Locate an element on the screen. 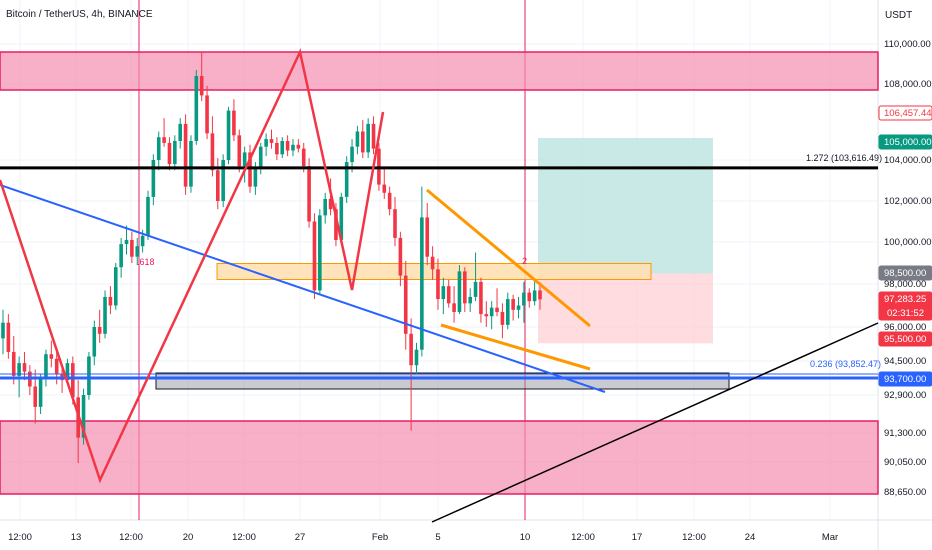 The height and width of the screenshot is (550, 932). currency-label: USDT is located at coordinates (899, 15).